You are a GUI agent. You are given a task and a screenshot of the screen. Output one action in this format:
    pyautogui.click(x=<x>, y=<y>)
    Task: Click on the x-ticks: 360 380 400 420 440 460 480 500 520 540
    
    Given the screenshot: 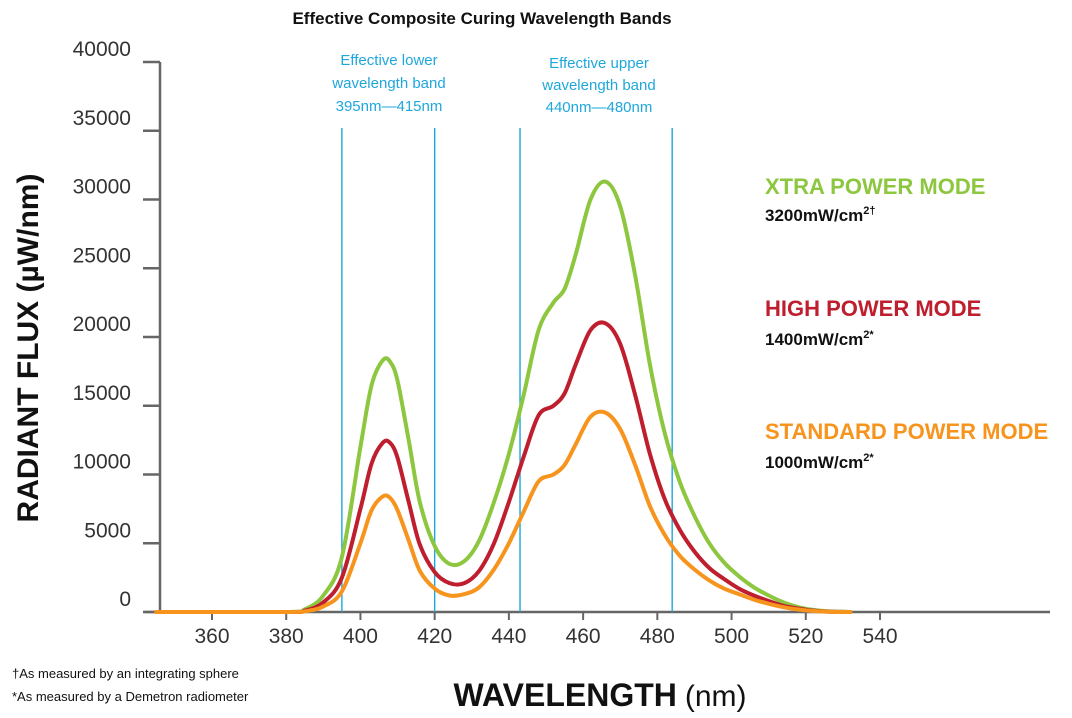 What is the action you would take?
    pyautogui.click(x=546, y=630)
    